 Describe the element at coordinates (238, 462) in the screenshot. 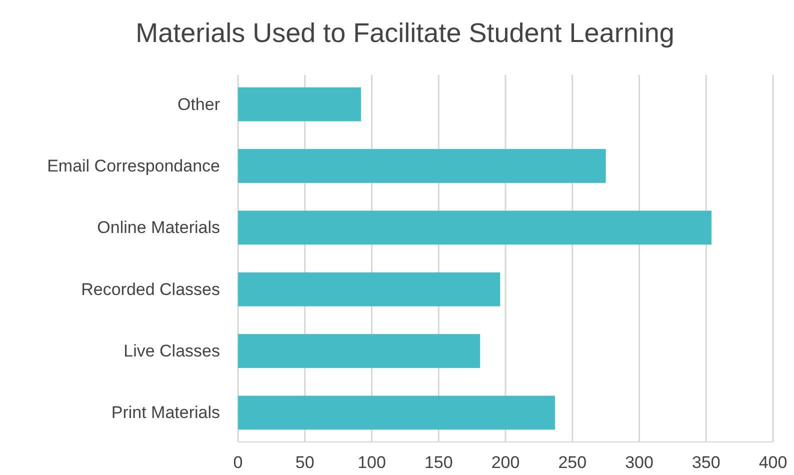

I see `x-tick-label: 0` at that location.